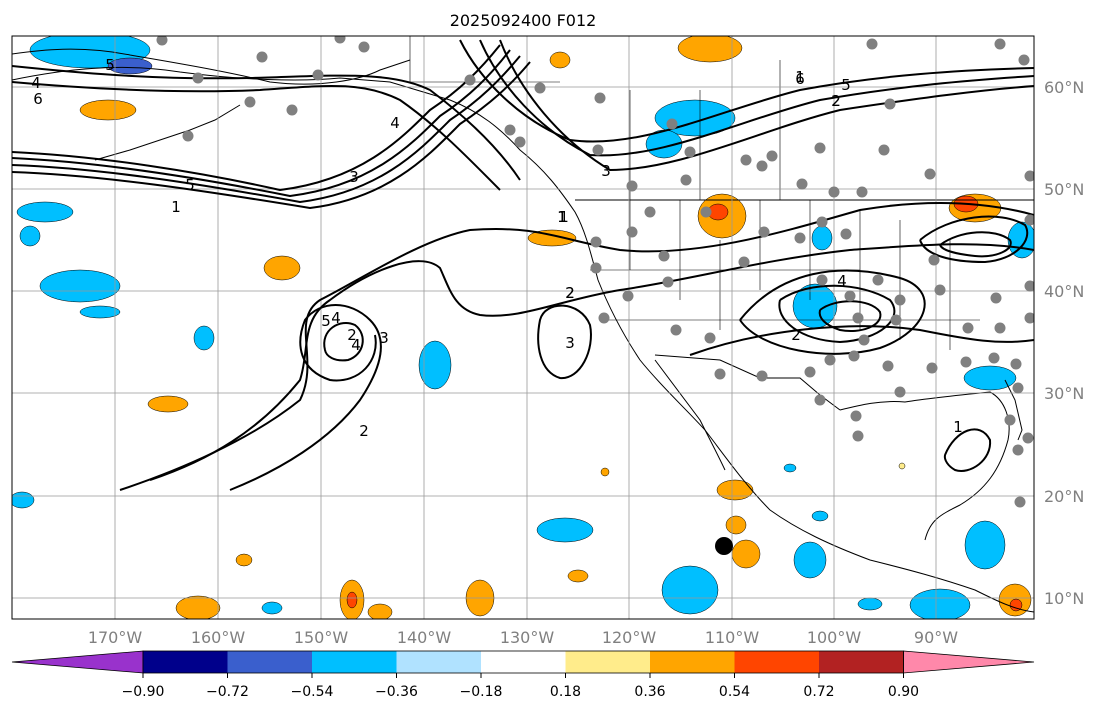 Image resolution: width=1105 pixels, height=712 pixels. What do you see at coordinates (227, 692) in the screenshot?
I see `colorbar-tick-label: −0.72` at bounding box center [227, 692].